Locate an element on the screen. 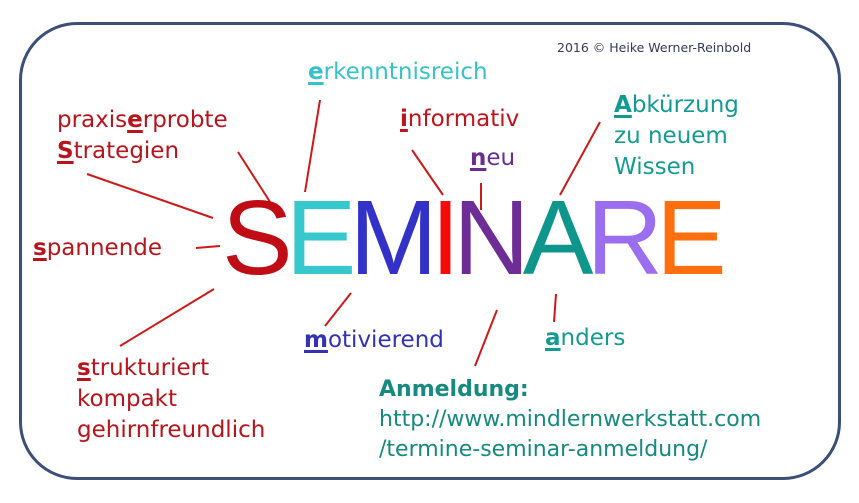 This screenshot has height=503, width=859. registration-url-line1: http://www.mindlernwerkstatt.com is located at coordinates (570, 419).